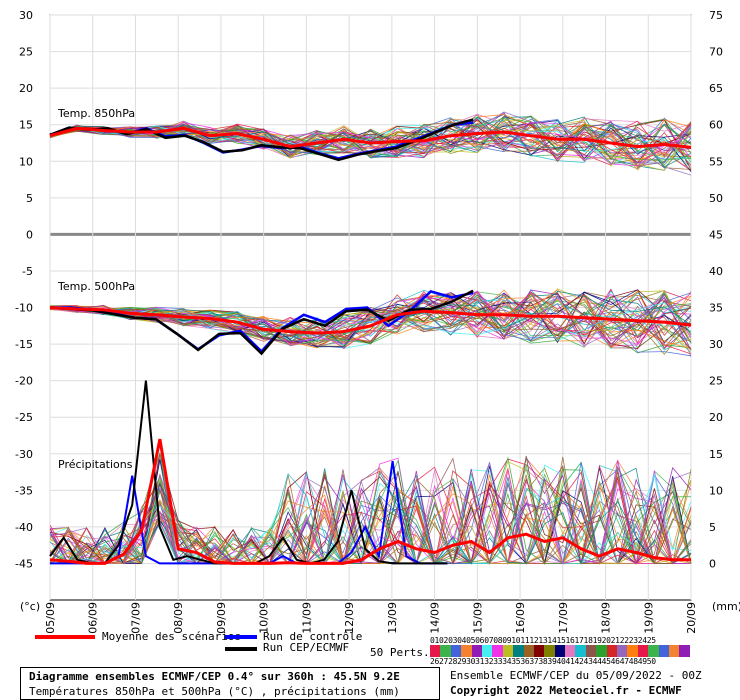 The height and width of the screenshot is (700, 740). What do you see at coordinates (716, 234) in the screenshot?
I see `right-tick-label: 45` at bounding box center [716, 234].